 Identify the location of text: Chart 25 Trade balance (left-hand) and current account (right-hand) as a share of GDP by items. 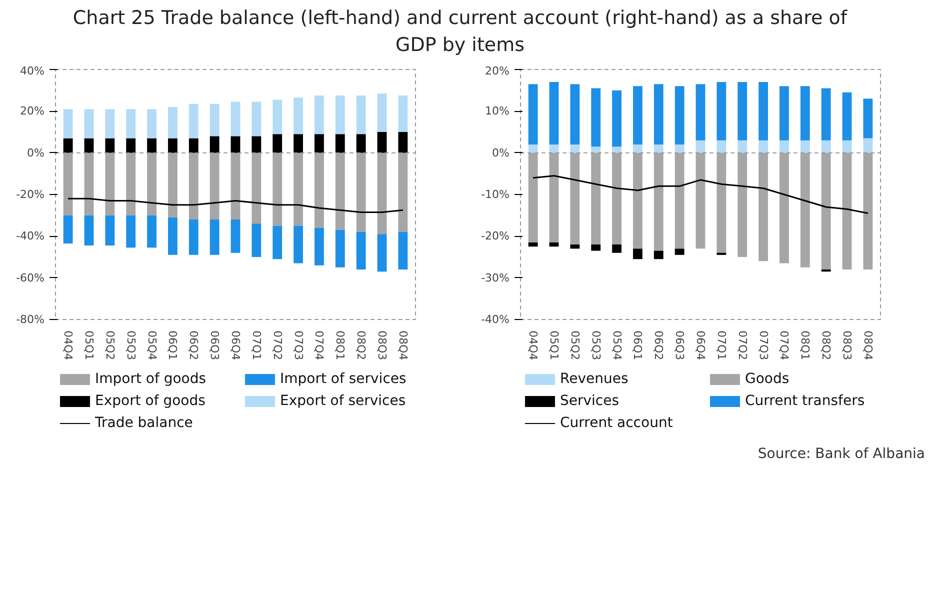
(460, 32).